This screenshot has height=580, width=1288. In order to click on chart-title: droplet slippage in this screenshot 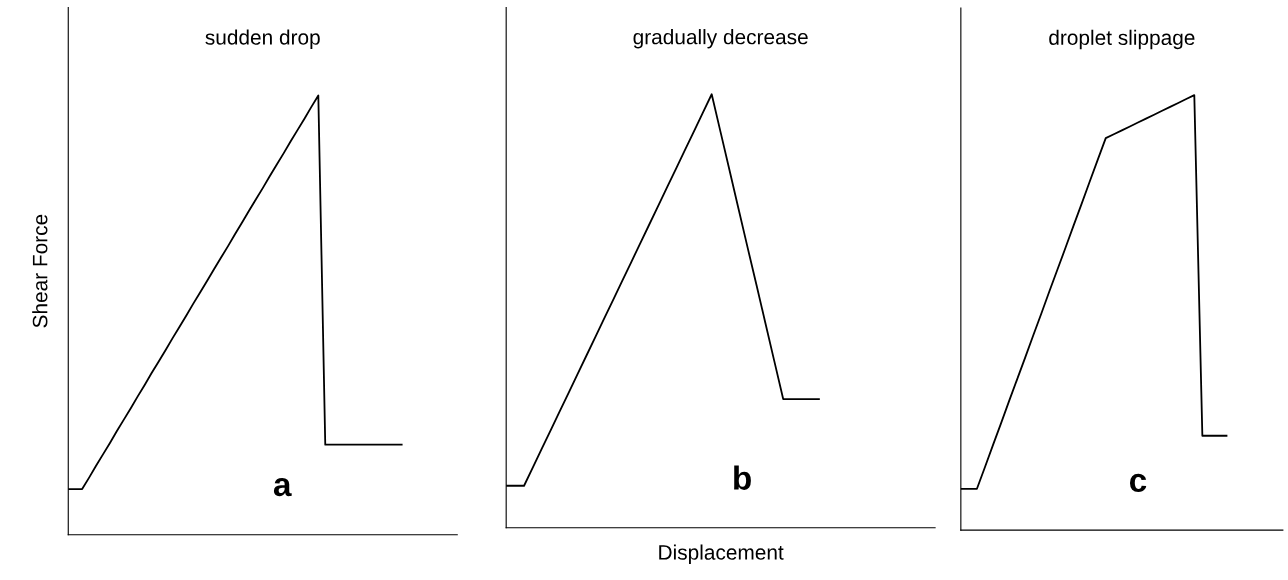, I will do `click(1122, 39)`.